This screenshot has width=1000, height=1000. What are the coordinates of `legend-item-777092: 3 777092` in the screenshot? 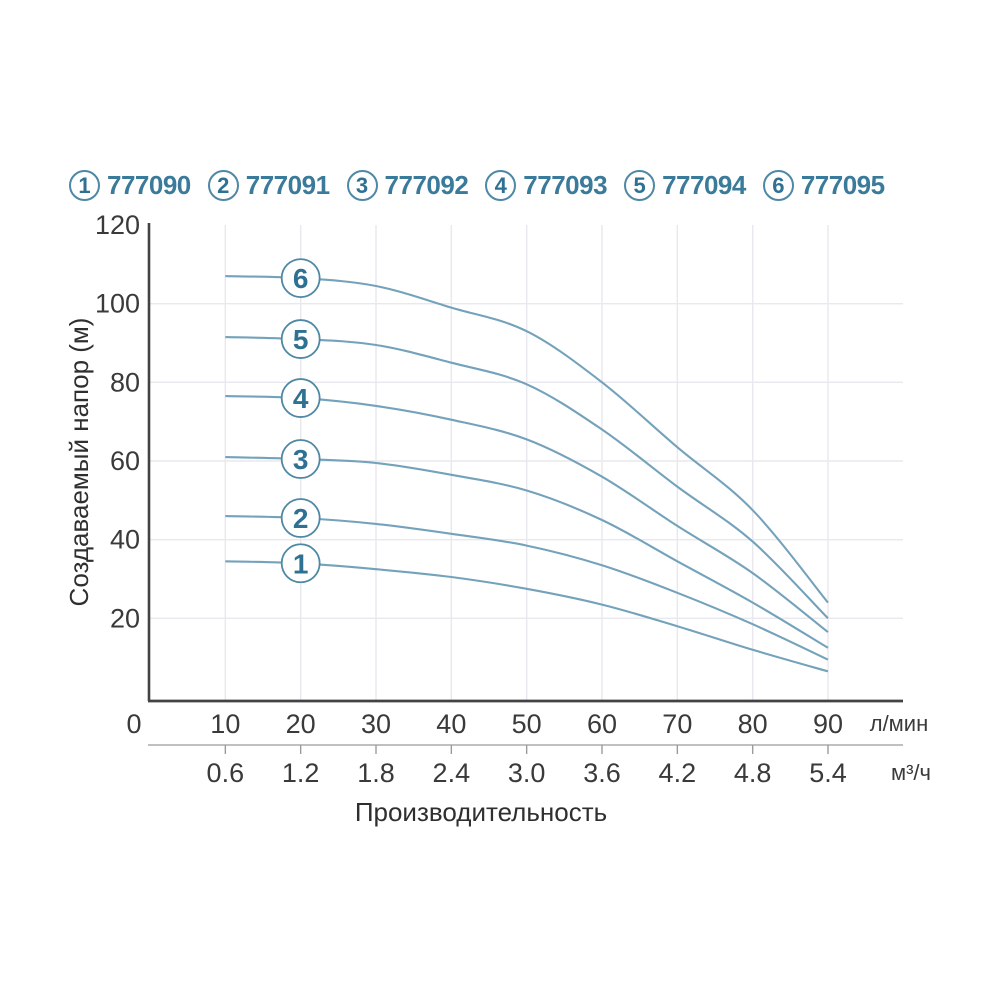 It's located at (407, 185).